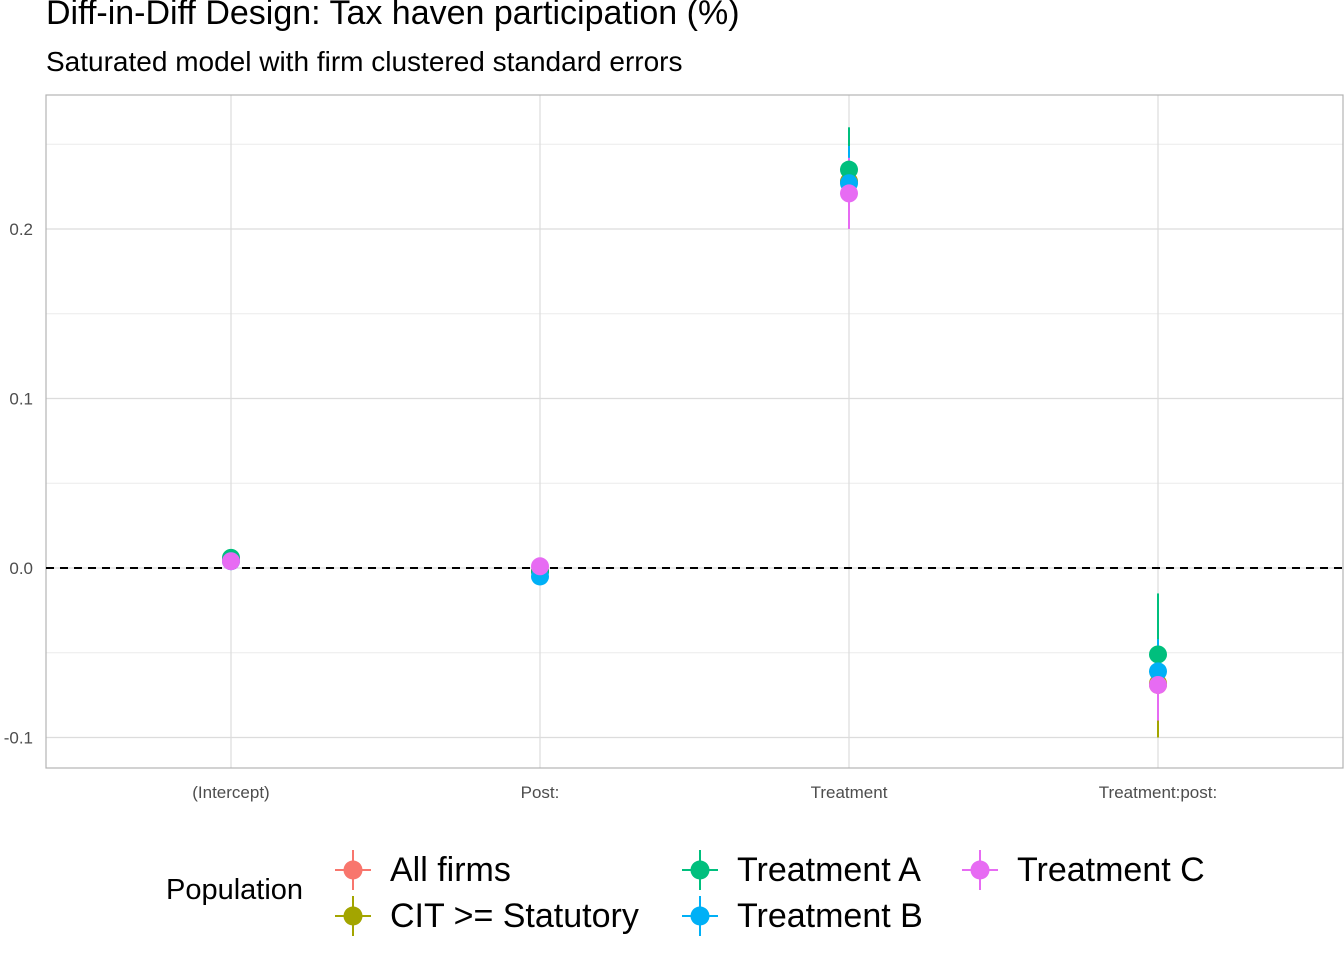 The image size is (1344, 960). Describe the element at coordinates (18, 738) in the screenshot. I see `y-tick-label: -0.1` at that location.